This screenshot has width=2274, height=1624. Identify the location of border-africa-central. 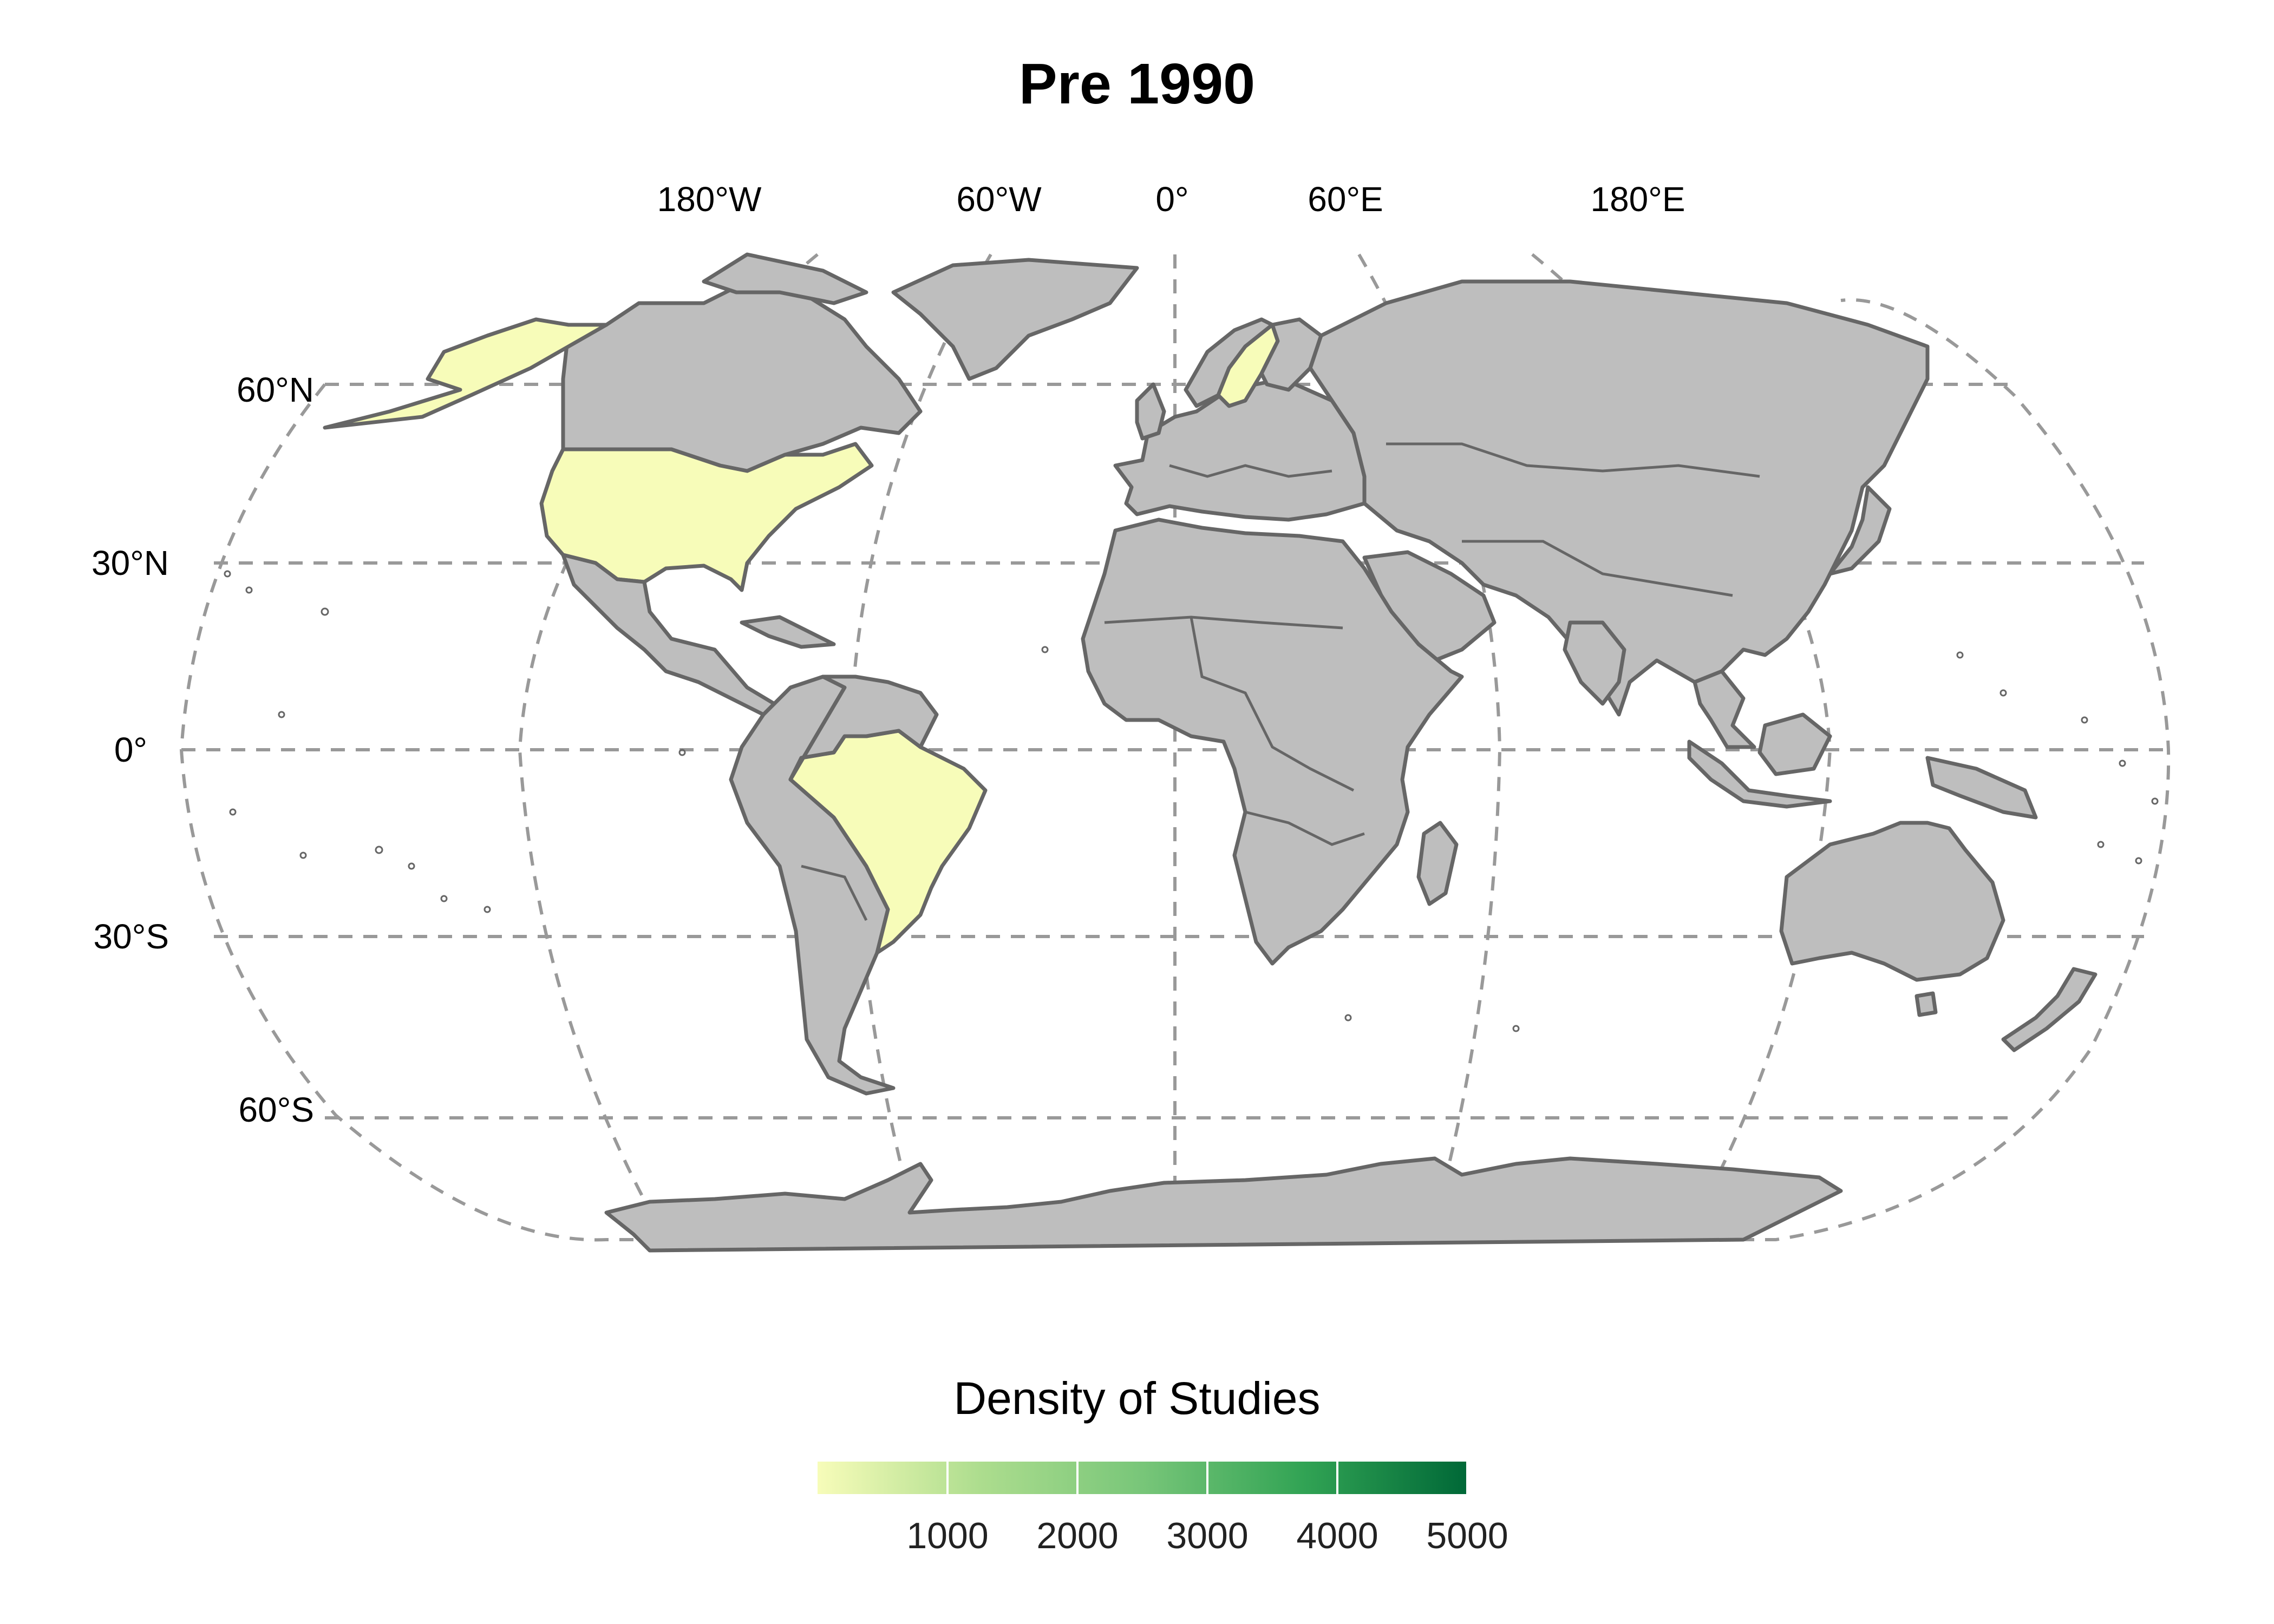
(1273, 704).